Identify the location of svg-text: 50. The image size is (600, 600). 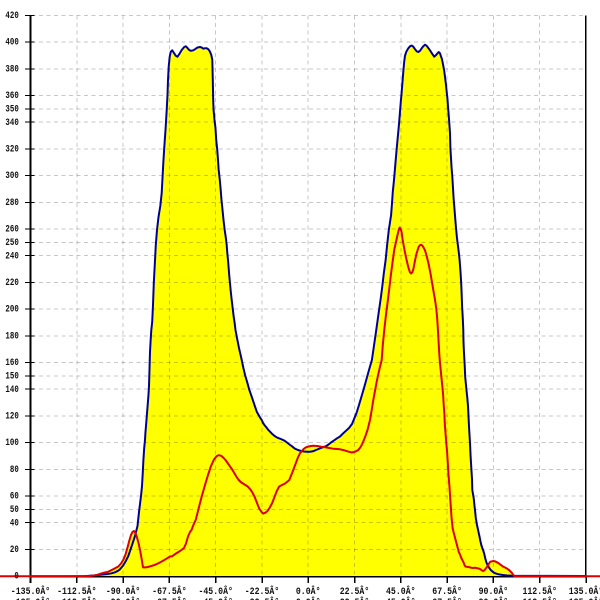
(14, 510).